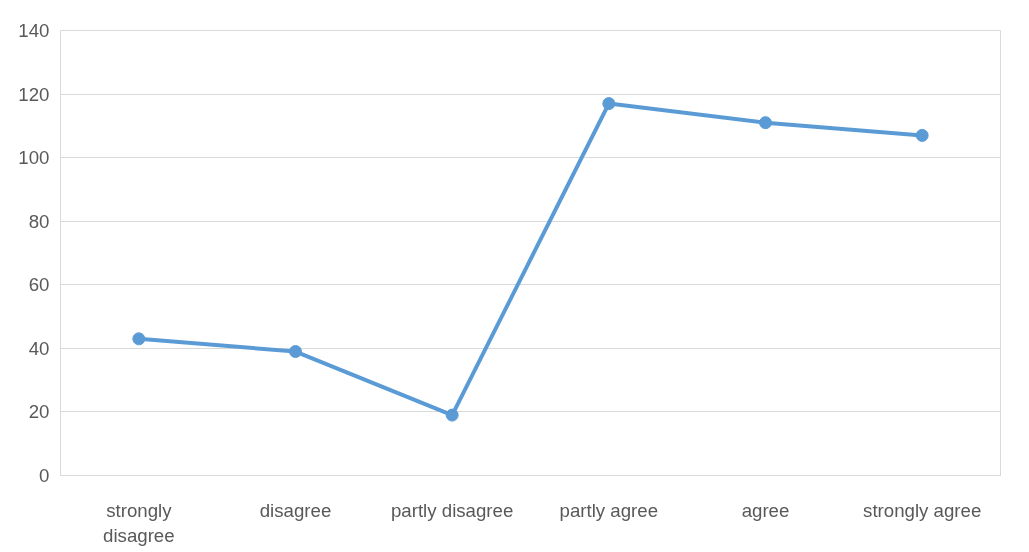 This screenshot has width=1029, height=552. I want to click on y-tick-label: 60, so click(39, 285).